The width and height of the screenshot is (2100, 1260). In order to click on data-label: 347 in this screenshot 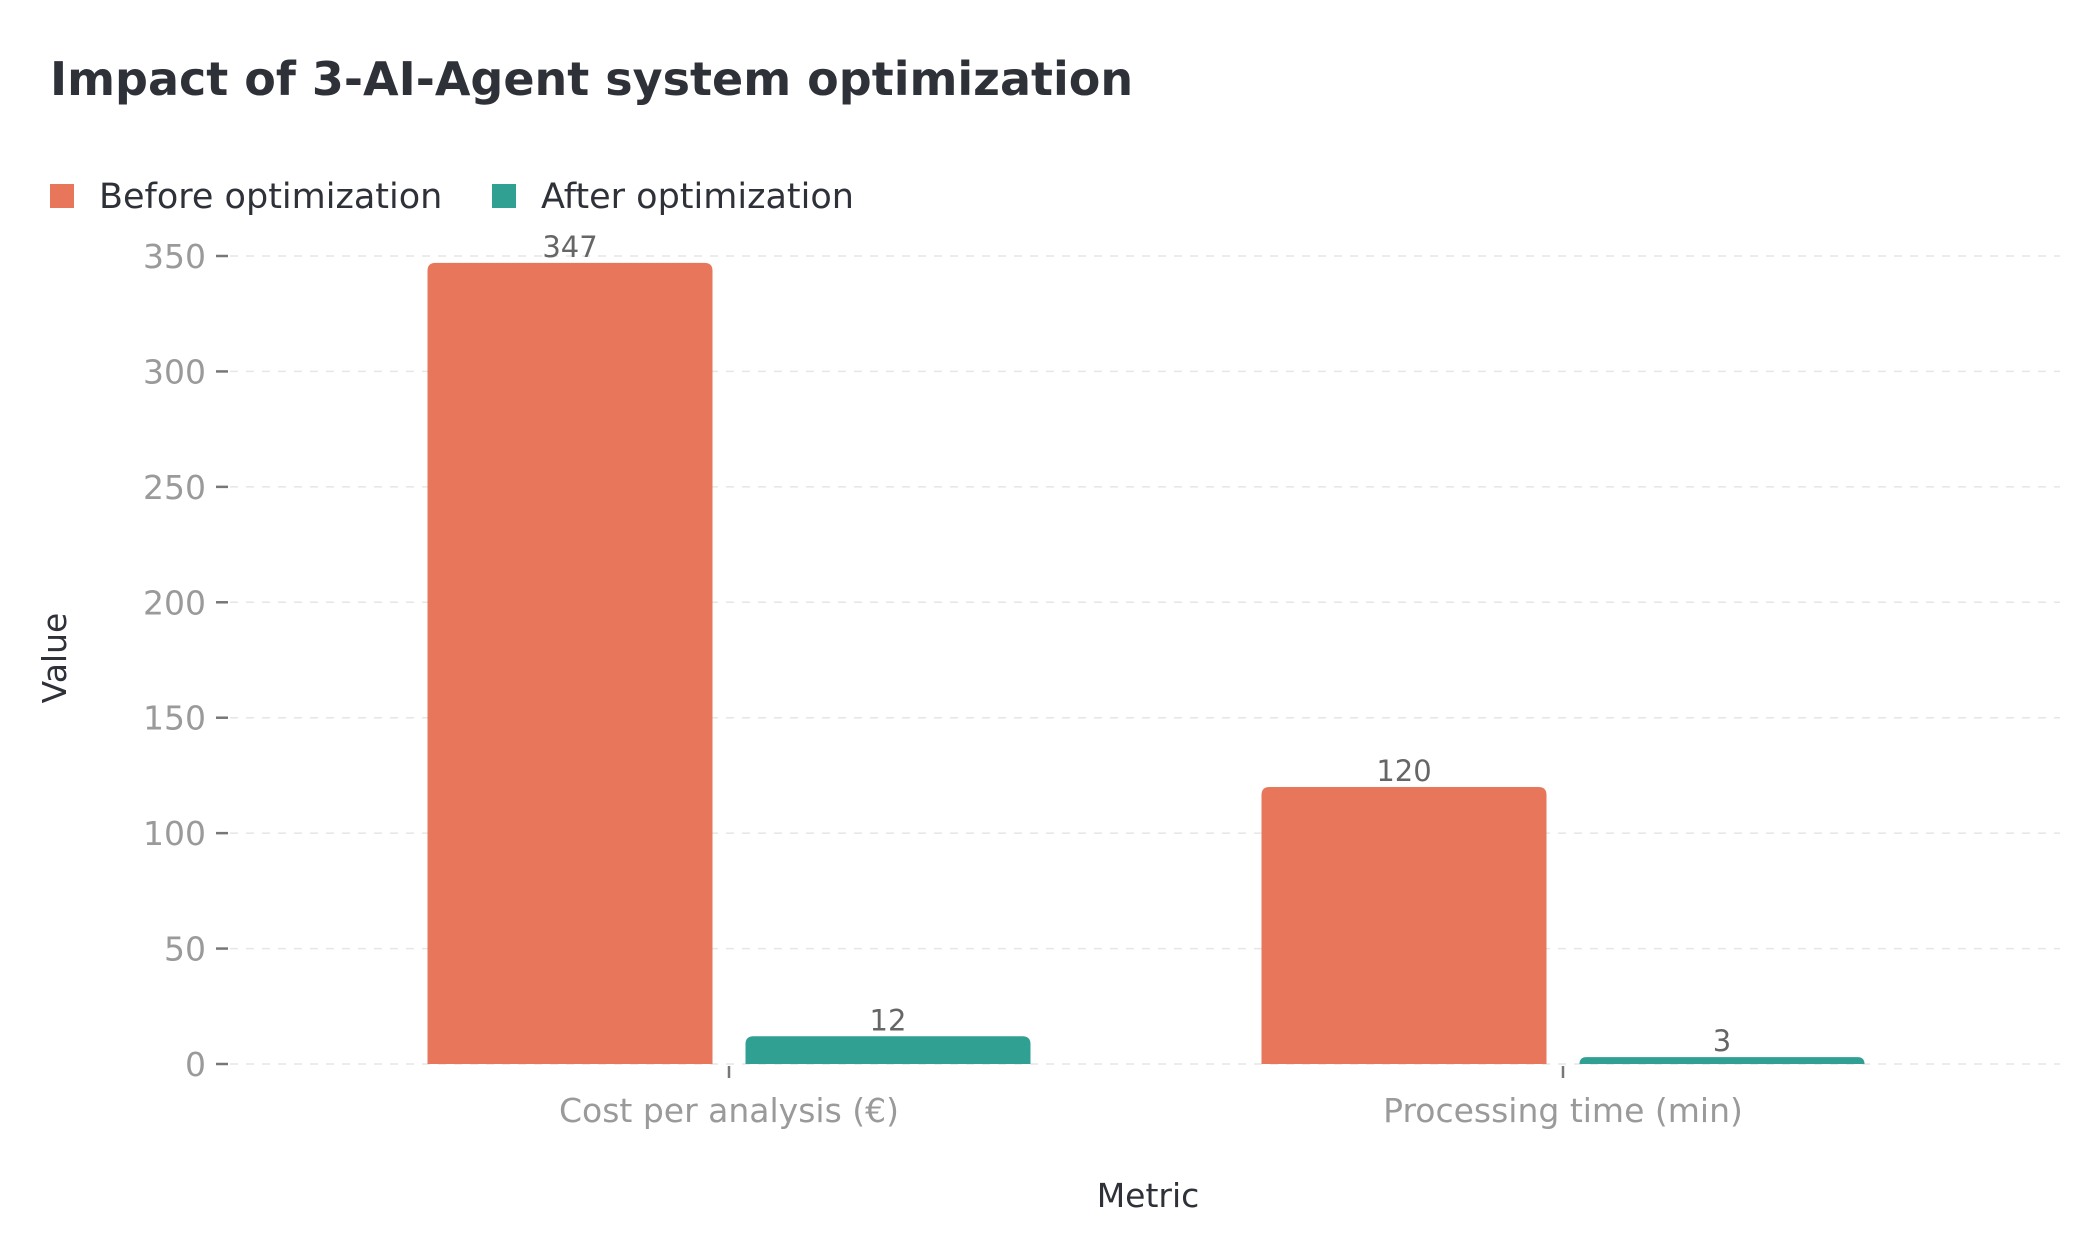, I will do `click(569, 247)`.